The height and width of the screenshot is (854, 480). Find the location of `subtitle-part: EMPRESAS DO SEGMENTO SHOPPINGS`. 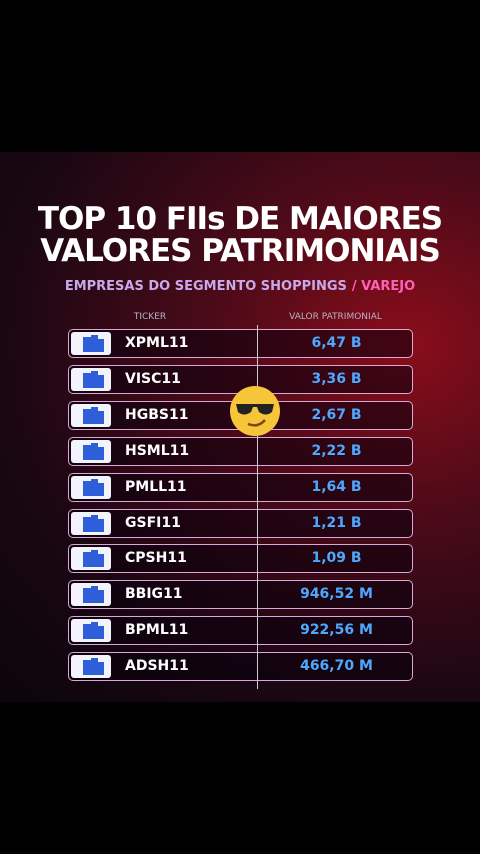

subtitle-part: EMPRESAS DO SEGMENTO SHOPPINGS is located at coordinates (205, 286).